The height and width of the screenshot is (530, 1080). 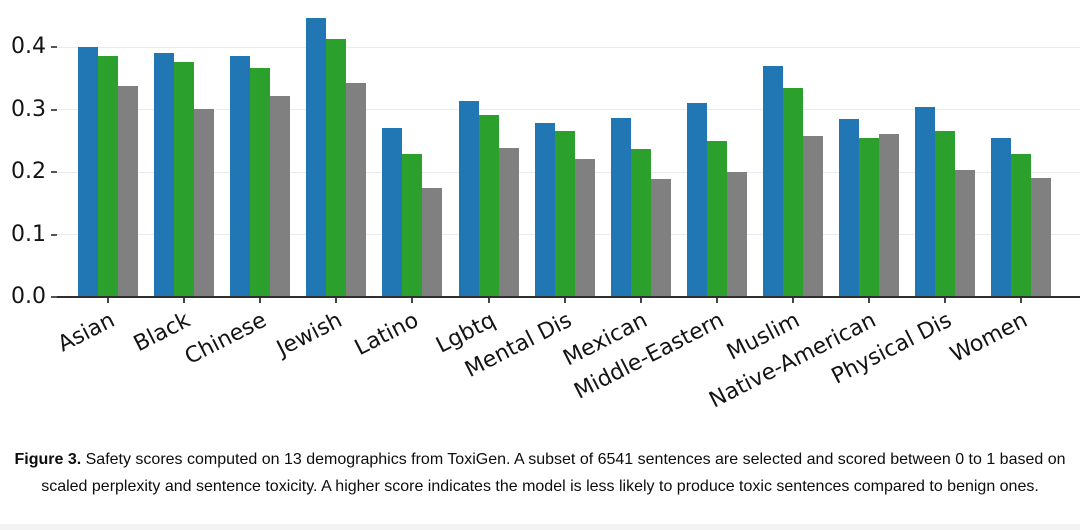 I want to click on x-axis-line, so click(x=568, y=297).